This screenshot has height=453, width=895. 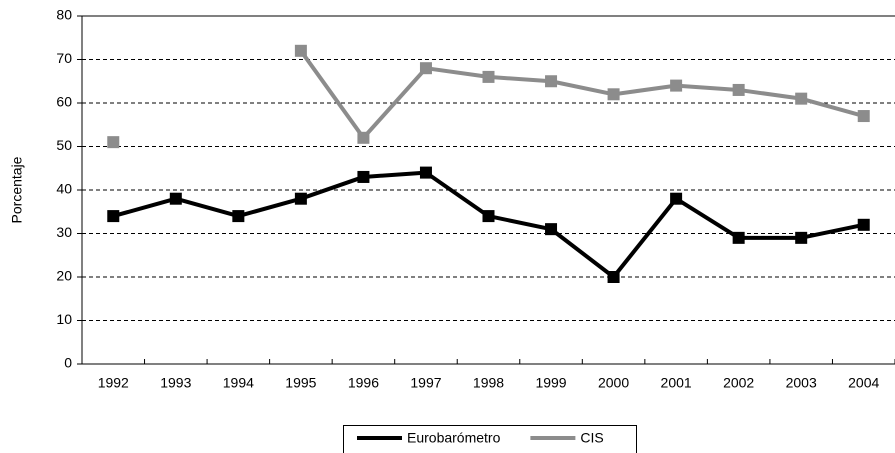 What do you see at coordinates (582, 94) in the screenshot?
I see `series-line` at bounding box center [582, 94].